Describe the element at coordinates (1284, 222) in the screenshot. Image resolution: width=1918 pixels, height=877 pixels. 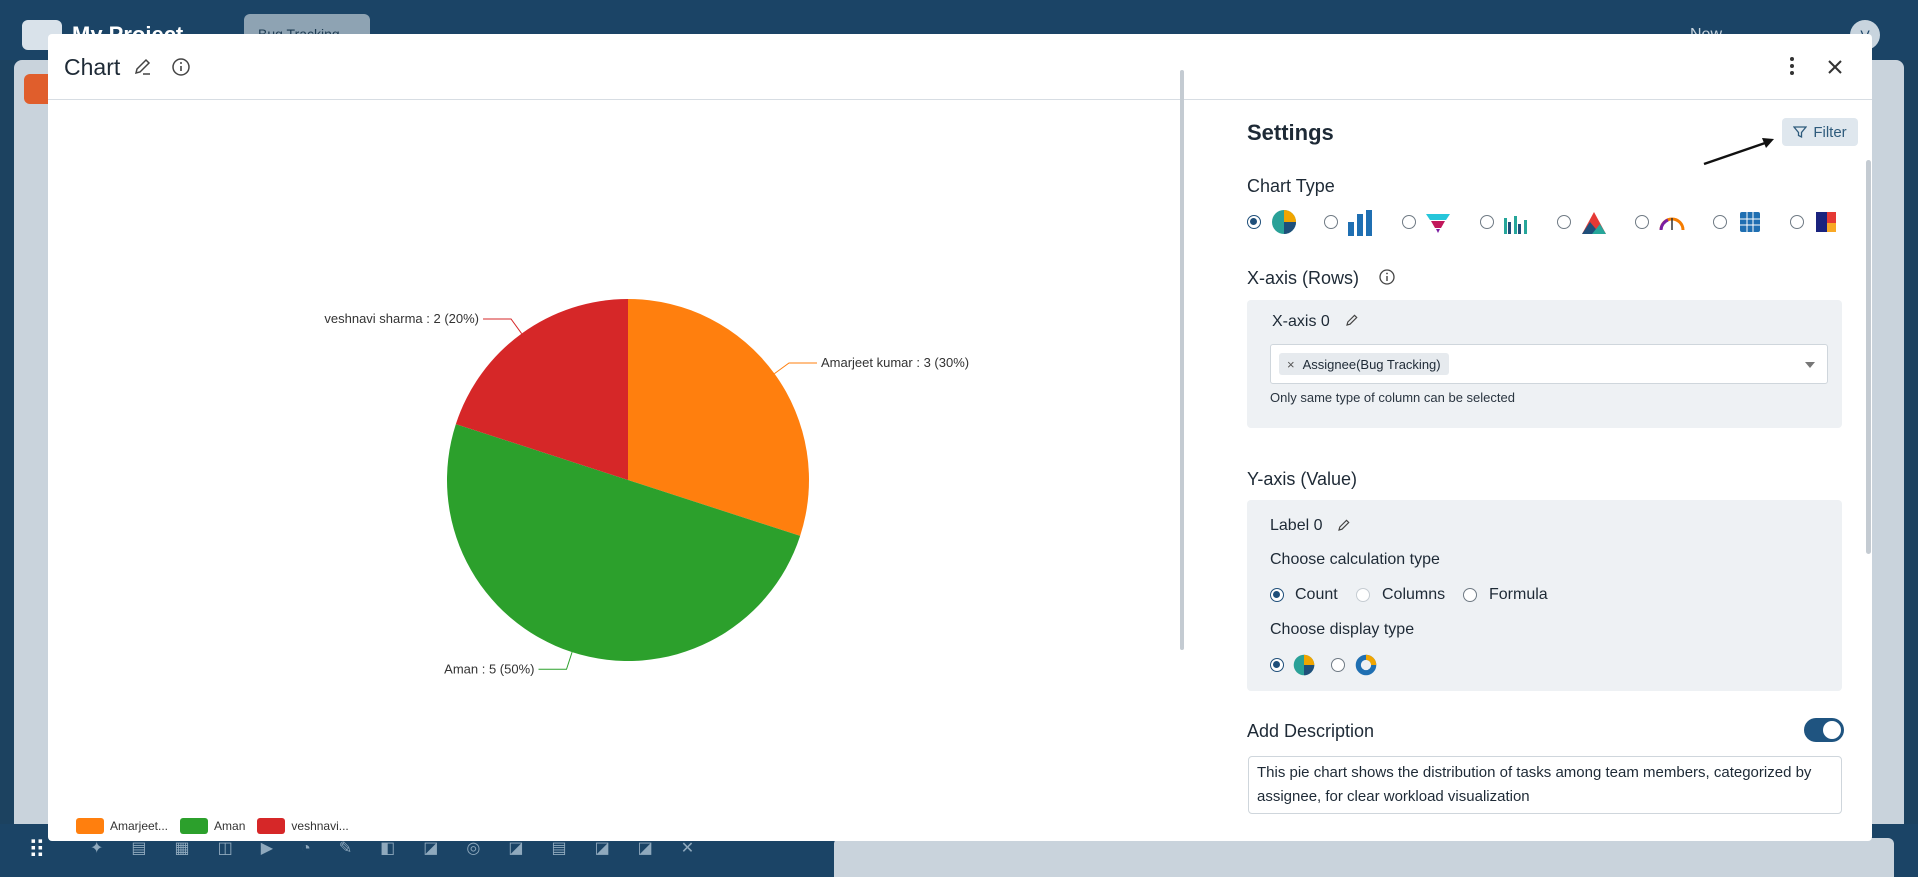
I see `pie-chart-icon` at that location.